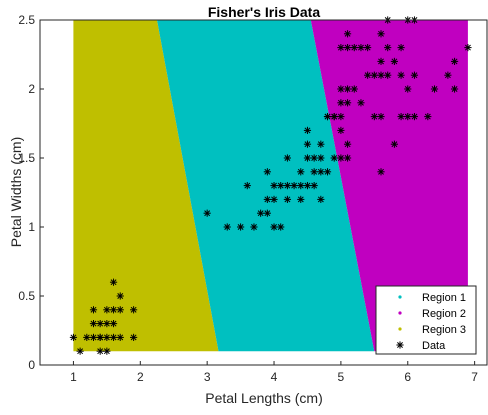  Describe the element at coordinates (444, 298) in the screenshot. I see `legend-label: Region 1` at that location.